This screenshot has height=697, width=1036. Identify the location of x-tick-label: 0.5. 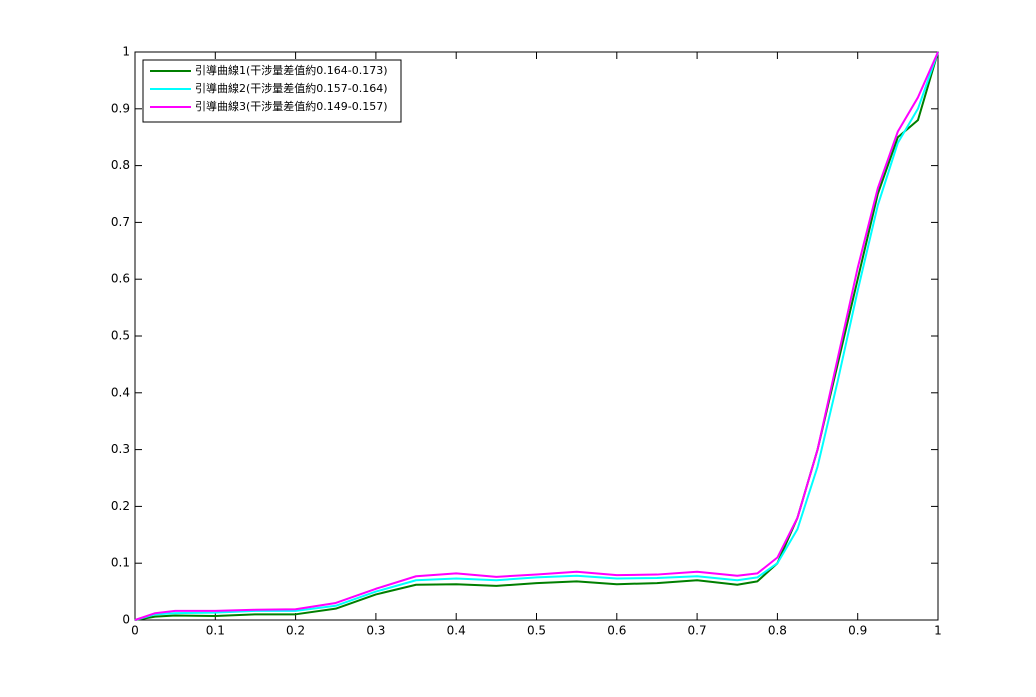
(536, 631).